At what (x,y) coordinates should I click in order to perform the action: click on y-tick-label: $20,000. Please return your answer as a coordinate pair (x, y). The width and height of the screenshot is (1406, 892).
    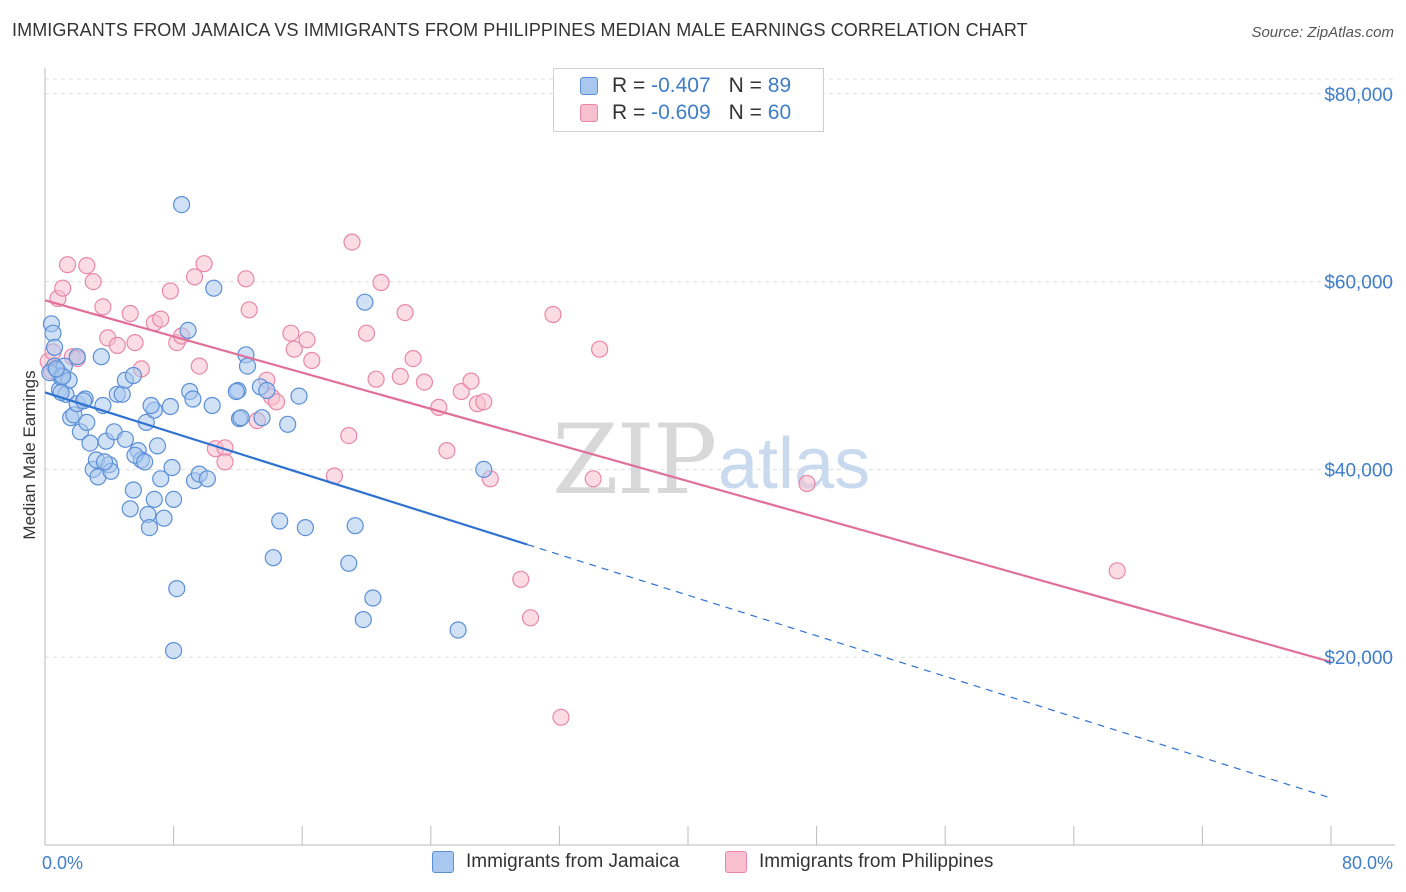
    Looking at the image, I should click on (1358, 658).